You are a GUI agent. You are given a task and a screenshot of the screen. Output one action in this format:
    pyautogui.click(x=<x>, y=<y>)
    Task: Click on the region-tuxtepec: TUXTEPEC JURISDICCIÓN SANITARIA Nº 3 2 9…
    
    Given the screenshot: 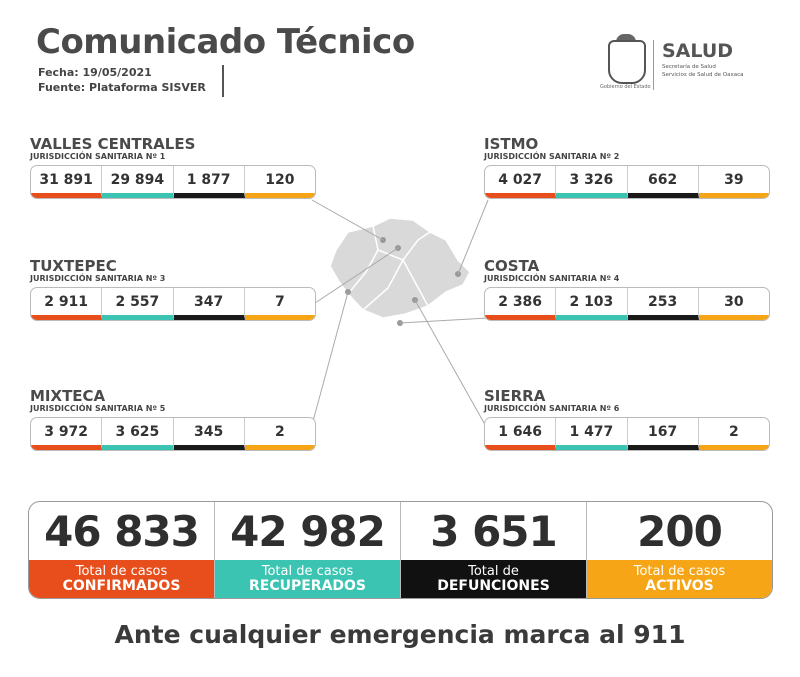 What is the action you would take?
    pyautogui.click(x=175, y=289)
    